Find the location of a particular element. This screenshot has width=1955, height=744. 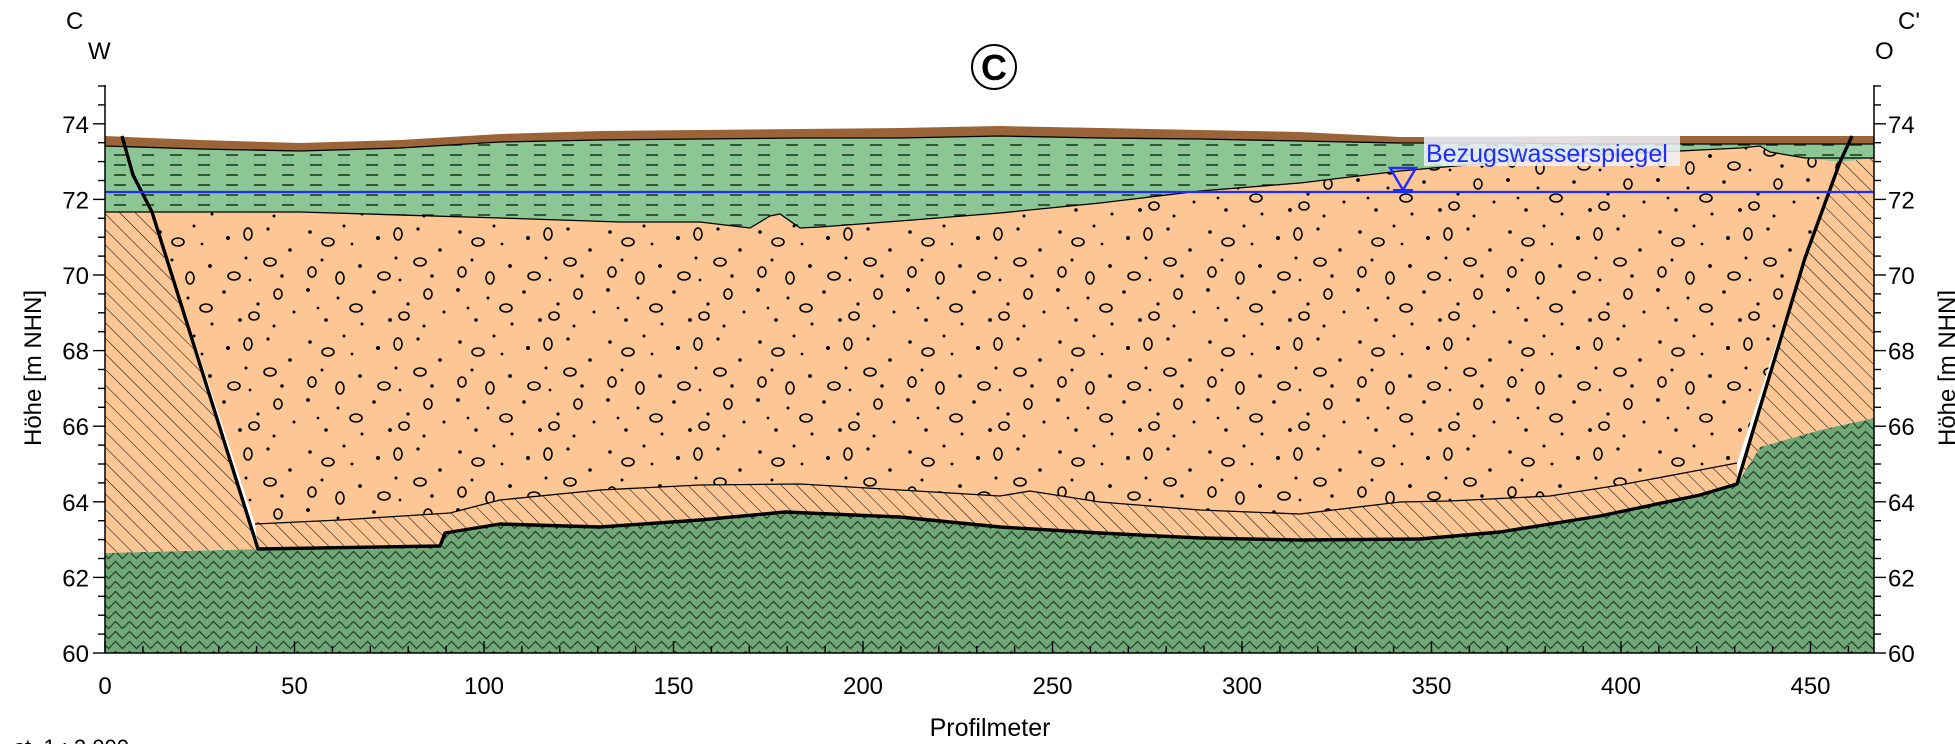

y-tick-label-left-66: 66 is located at coordinates (75, 427).